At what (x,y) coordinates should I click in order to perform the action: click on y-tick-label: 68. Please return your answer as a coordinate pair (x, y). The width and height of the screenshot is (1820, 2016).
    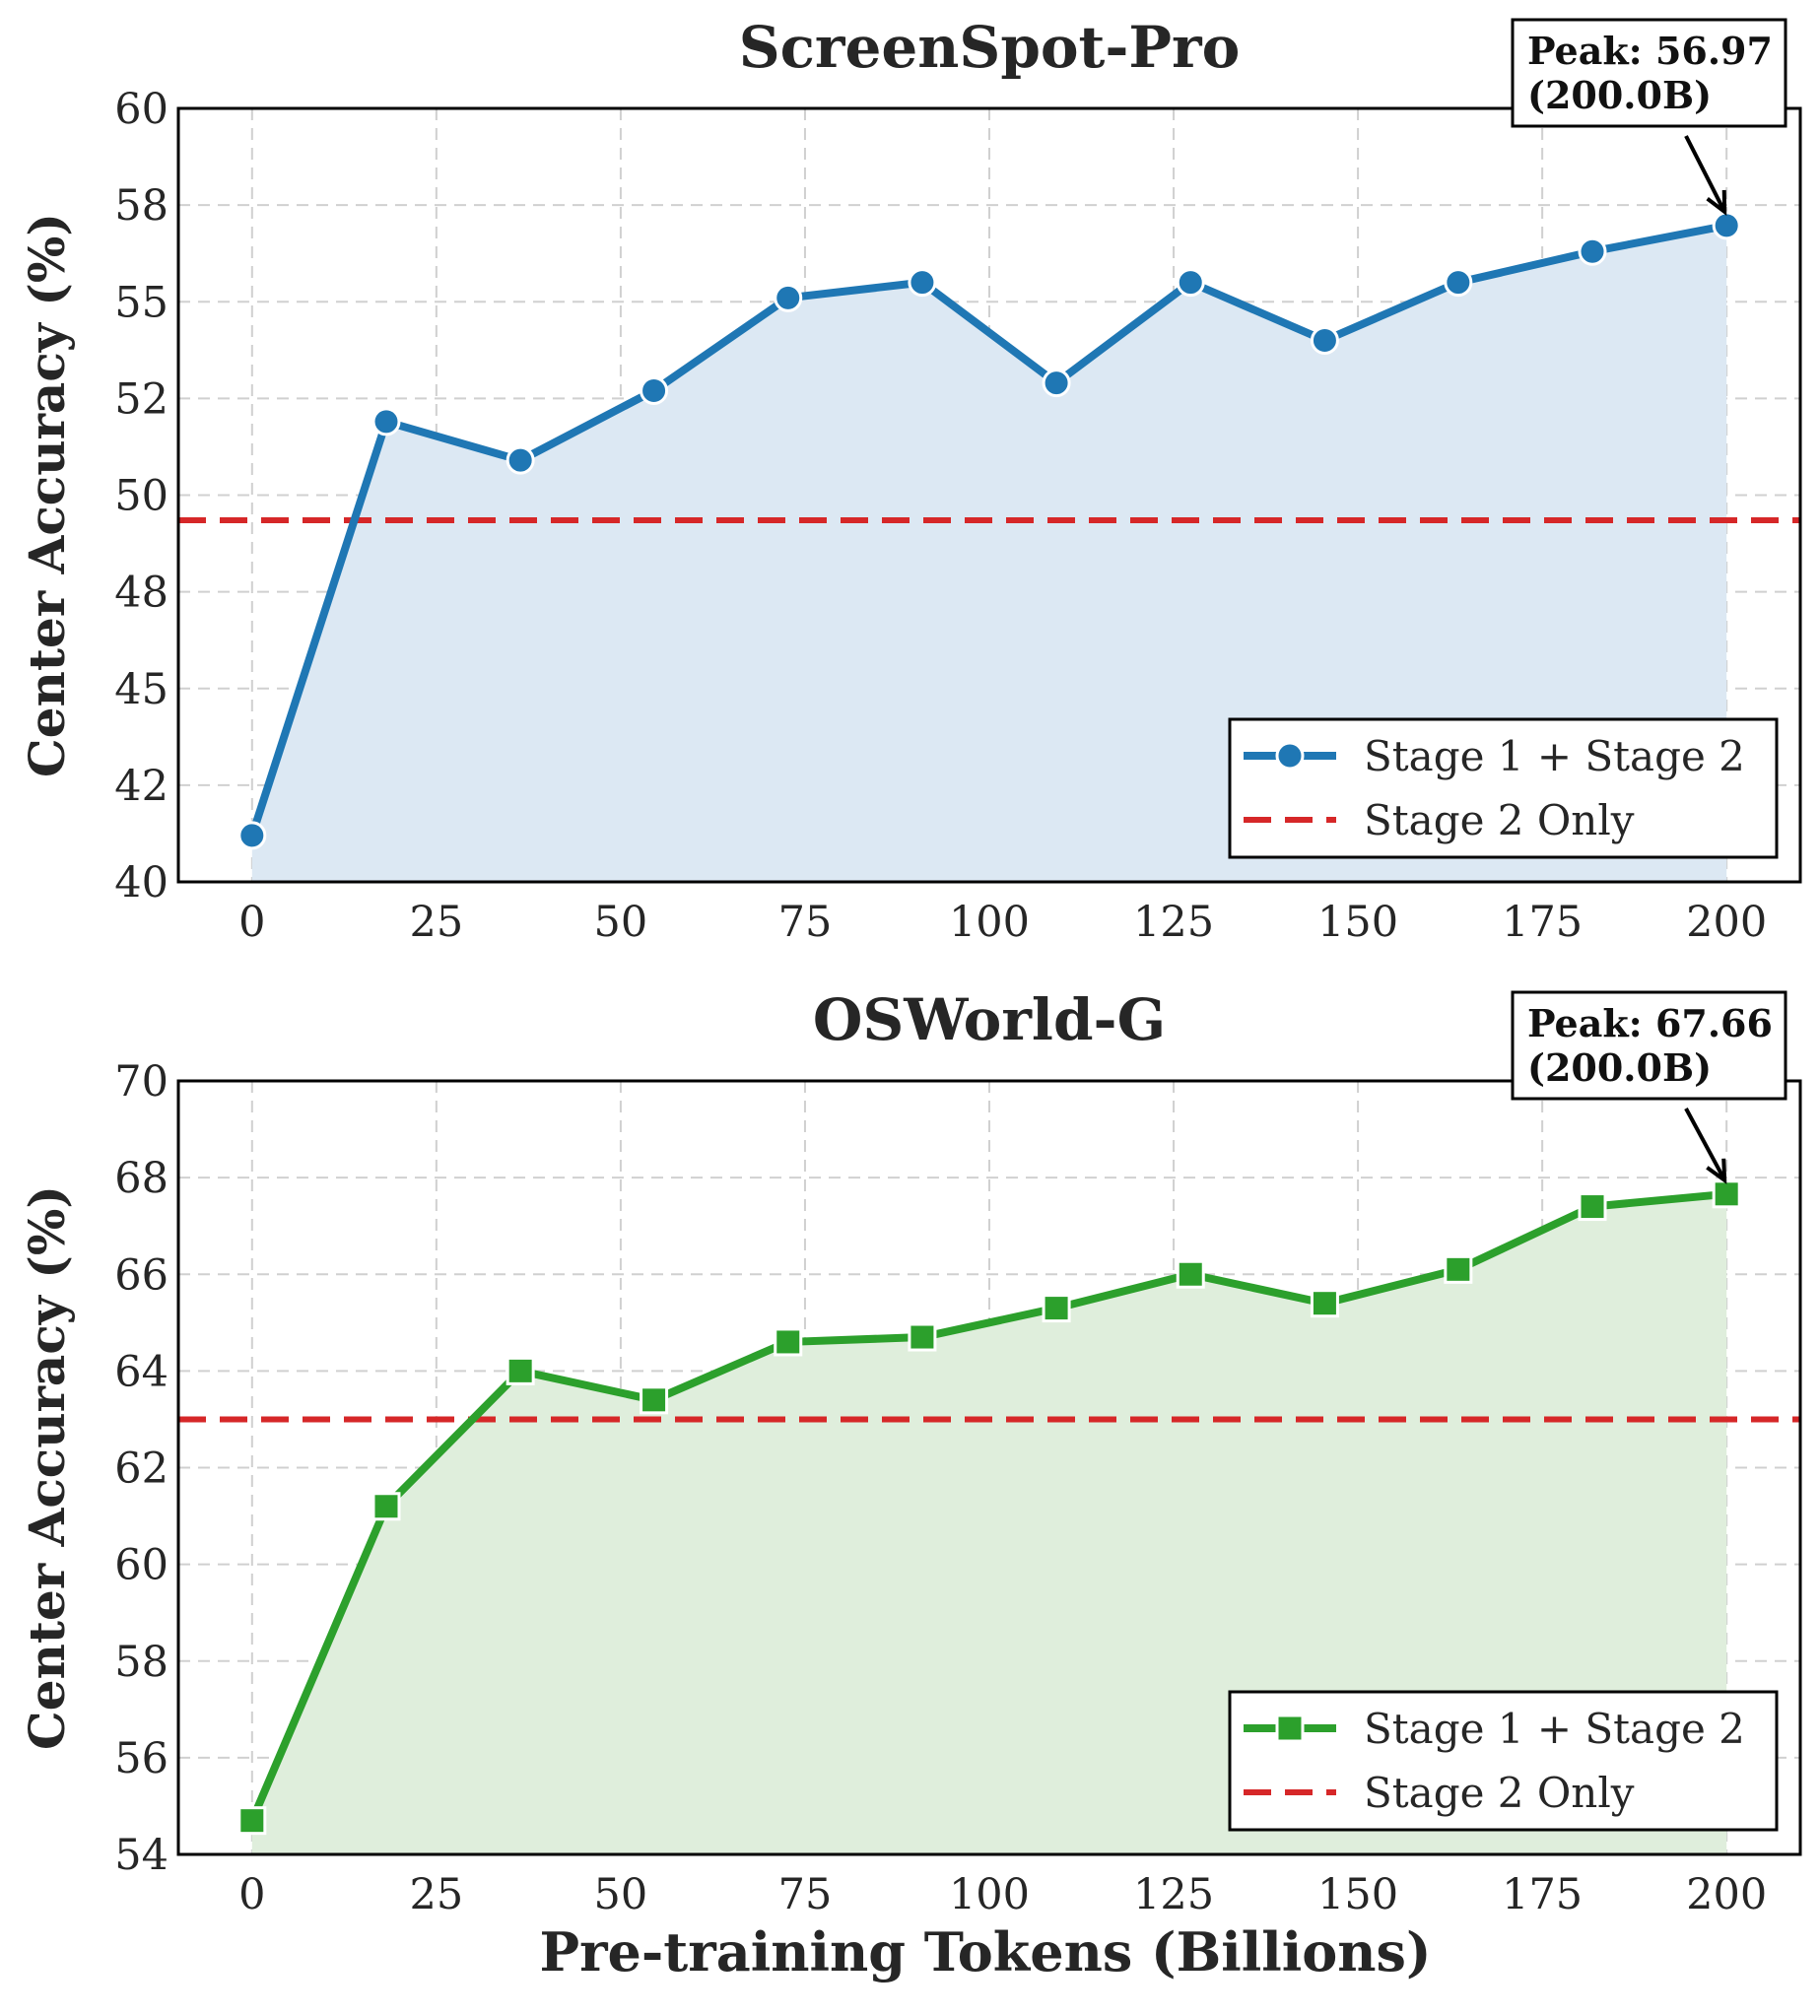
    Looking at the image, I should click on (141, 1178).